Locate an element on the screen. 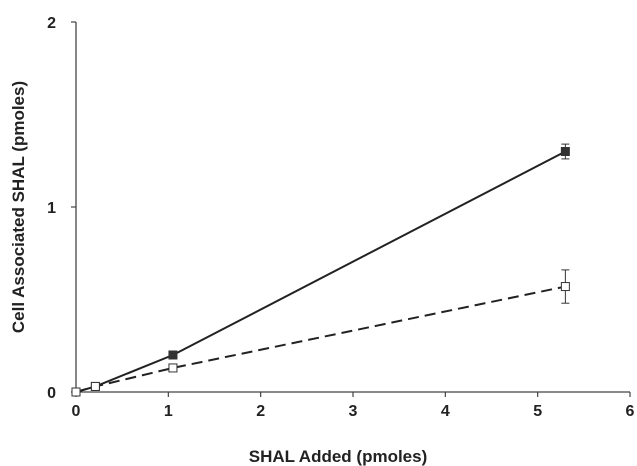  x-tick-label: 4 is located at coordinates (445, 411).